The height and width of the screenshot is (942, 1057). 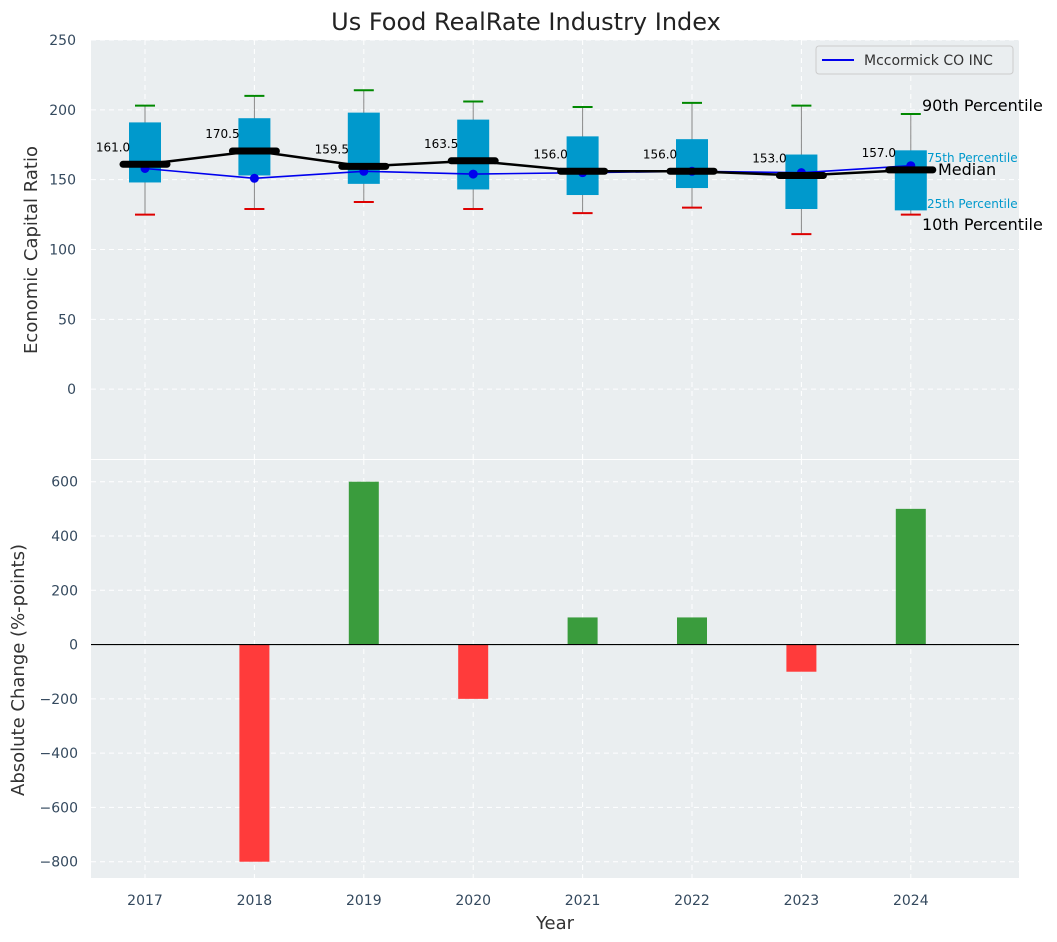 I want to click on top-y-tick-label: 200, so click(x=62, y=111).